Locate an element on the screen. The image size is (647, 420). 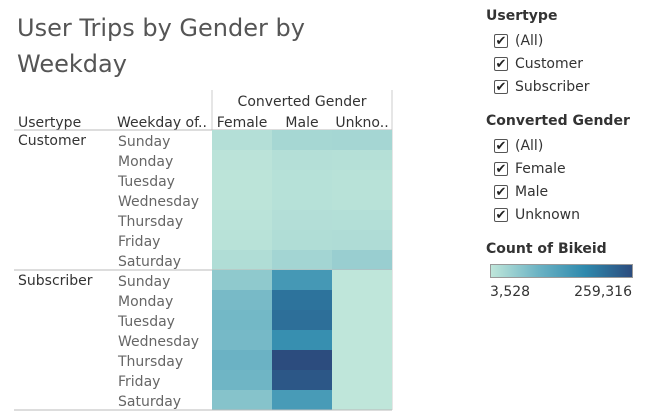
chart-title: User Trips by Gender by Weekday is located at coordinates (161, 46).